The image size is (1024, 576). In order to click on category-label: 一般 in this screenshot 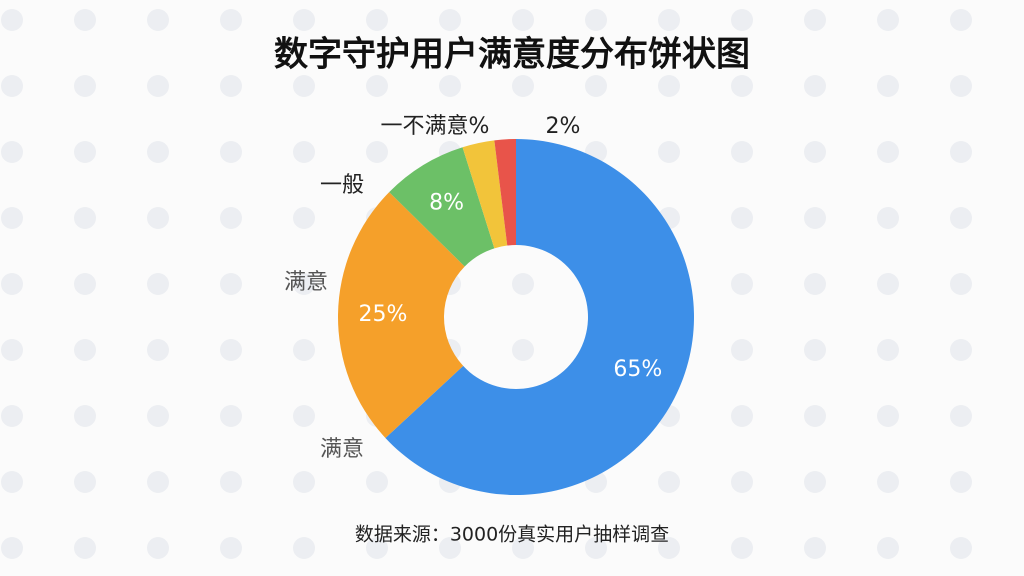, I will do `click(342, 185)`.